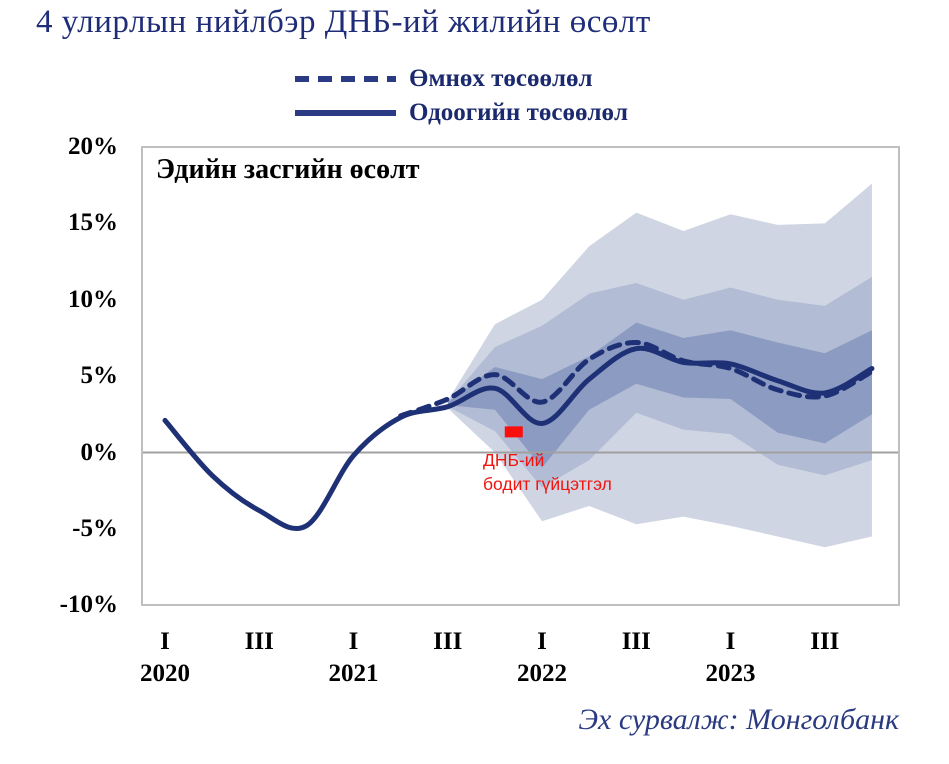 The image size is (949, 764). What do you see at coordinates (88, 605) in the screenshot?
I see `y-tick-label: -10%` at bounding box center [88, 605].